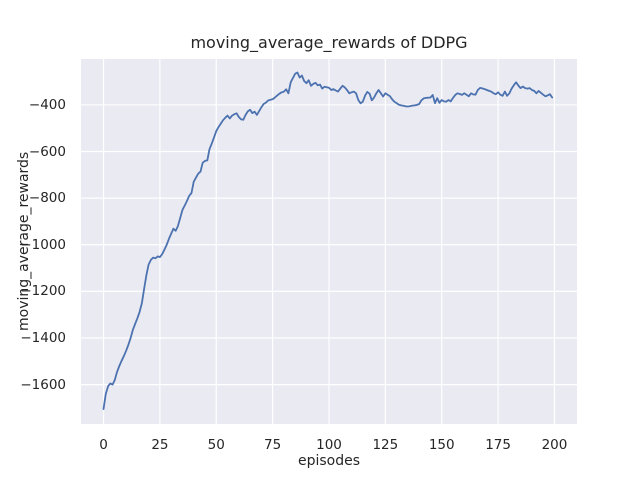 The width and height of the screenshot is (640, 480). I want to click on x-tick-label: 50, so click(216, 445).